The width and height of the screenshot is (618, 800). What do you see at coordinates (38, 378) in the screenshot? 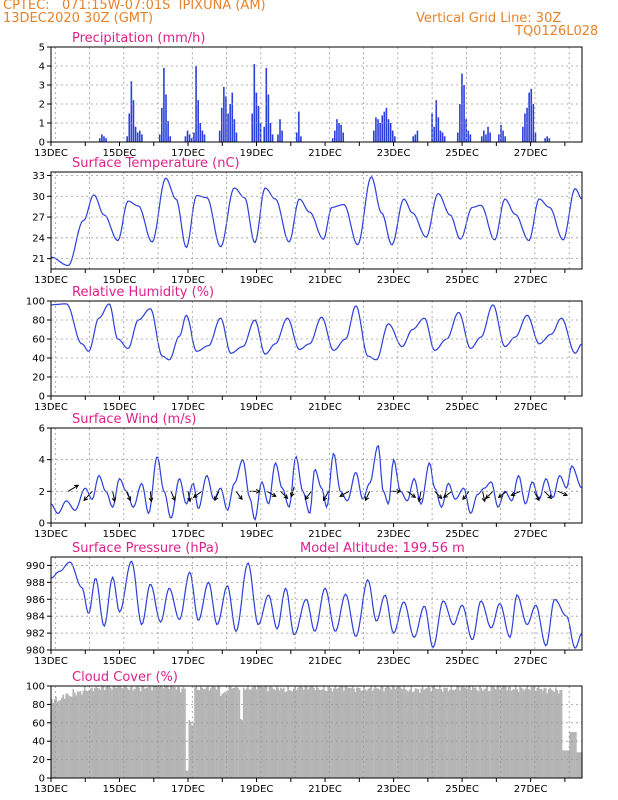
I see `y-tick-label: 20` at bounding box center [38, 378].